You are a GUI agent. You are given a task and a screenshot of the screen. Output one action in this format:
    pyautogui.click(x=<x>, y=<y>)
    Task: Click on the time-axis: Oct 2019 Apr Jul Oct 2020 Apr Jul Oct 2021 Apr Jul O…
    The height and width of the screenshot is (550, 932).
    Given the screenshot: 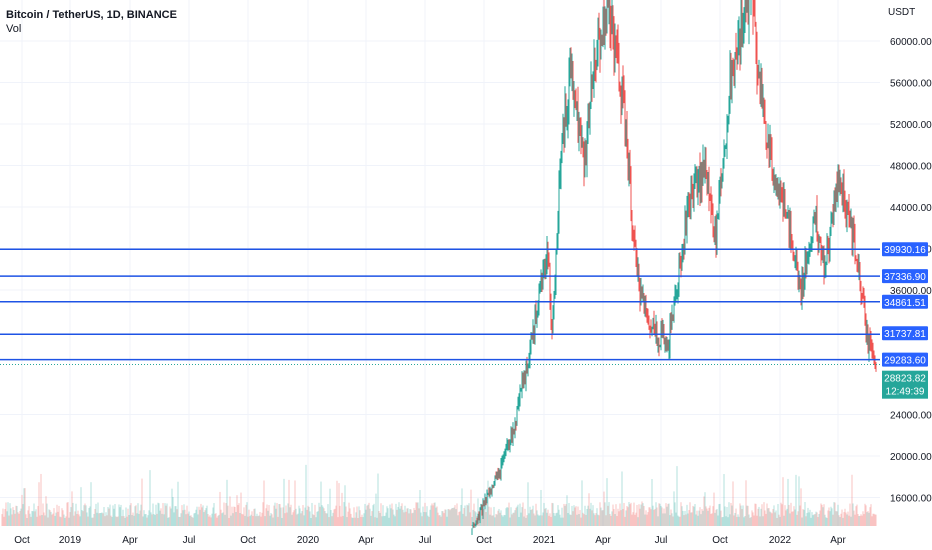 What is the action you would take?
    pyautogui.click(x=430, y=540)
    